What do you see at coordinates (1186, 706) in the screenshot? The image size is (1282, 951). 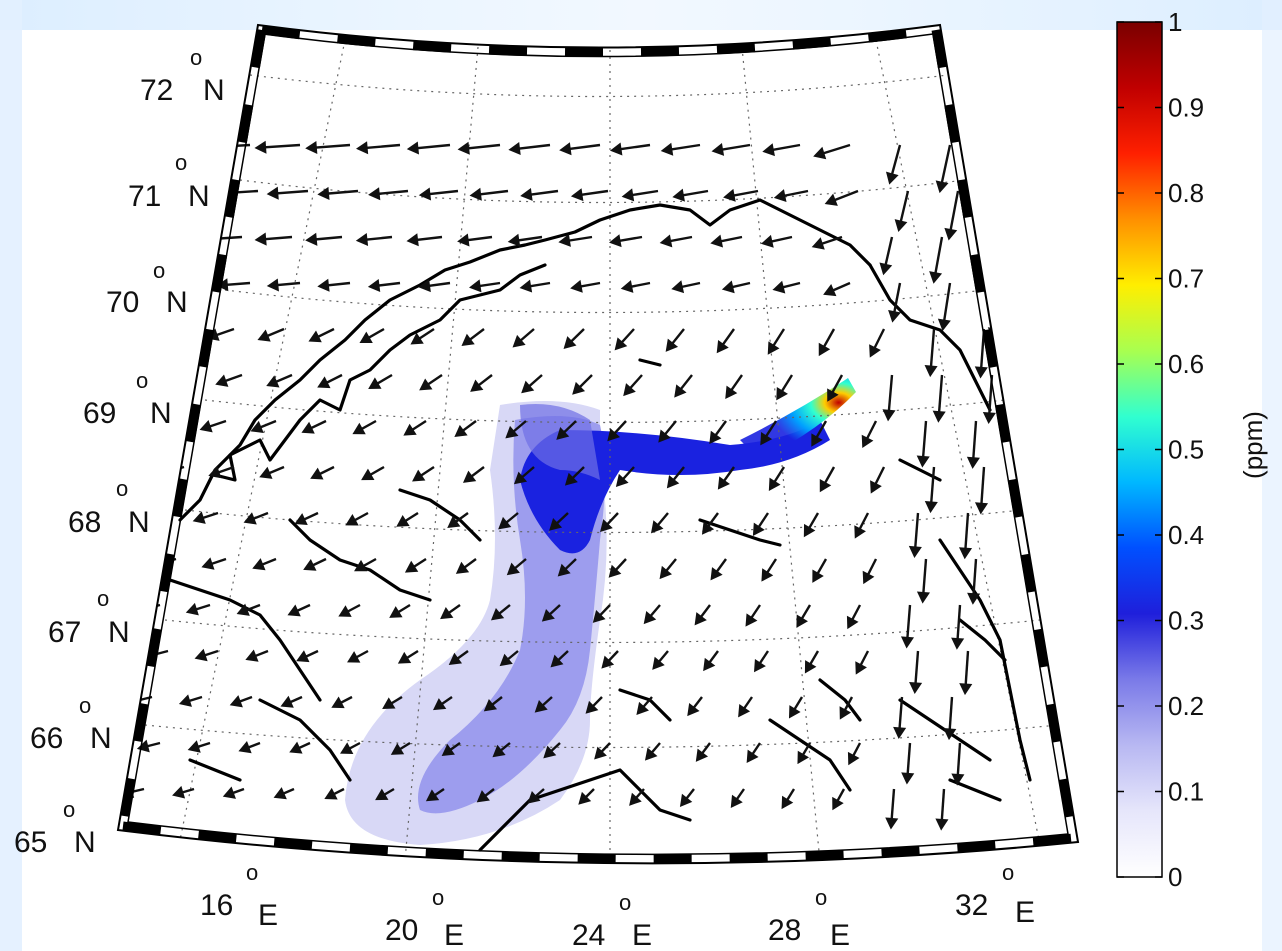 I see `colorbar-tick-label: 0.2` at bounding box center [1186, 706].